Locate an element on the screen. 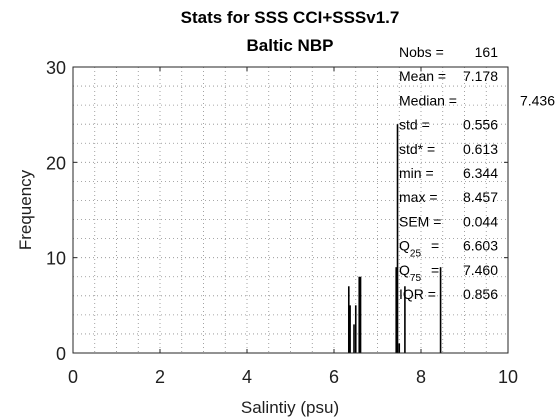 This screenshot has height=420, width=560. x-tick-label-8: 8 is located at coordinates (421, 377).